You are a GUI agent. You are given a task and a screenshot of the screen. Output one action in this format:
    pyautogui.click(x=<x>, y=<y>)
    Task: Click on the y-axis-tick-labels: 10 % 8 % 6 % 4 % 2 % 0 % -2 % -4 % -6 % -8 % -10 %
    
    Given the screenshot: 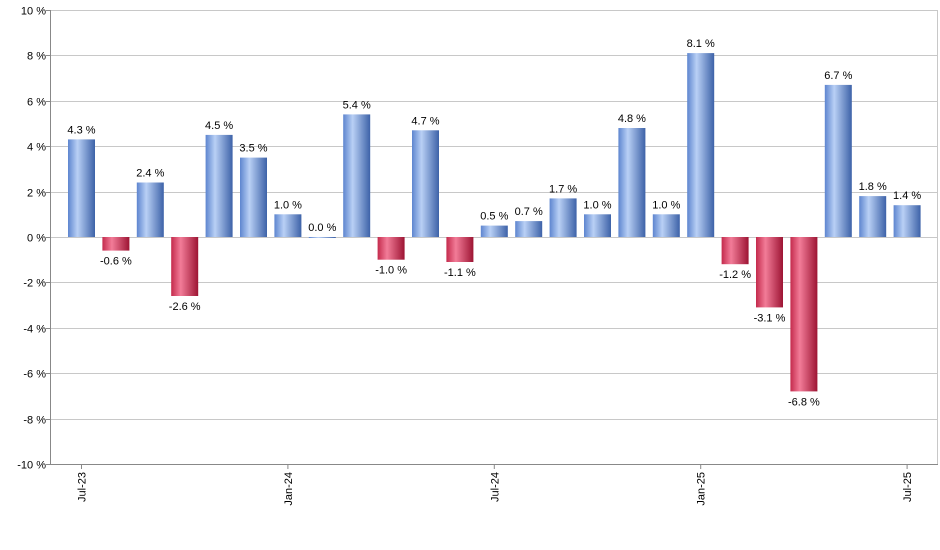 What is the action you would take?
    pyautogui.click(x=31, y=239)
    